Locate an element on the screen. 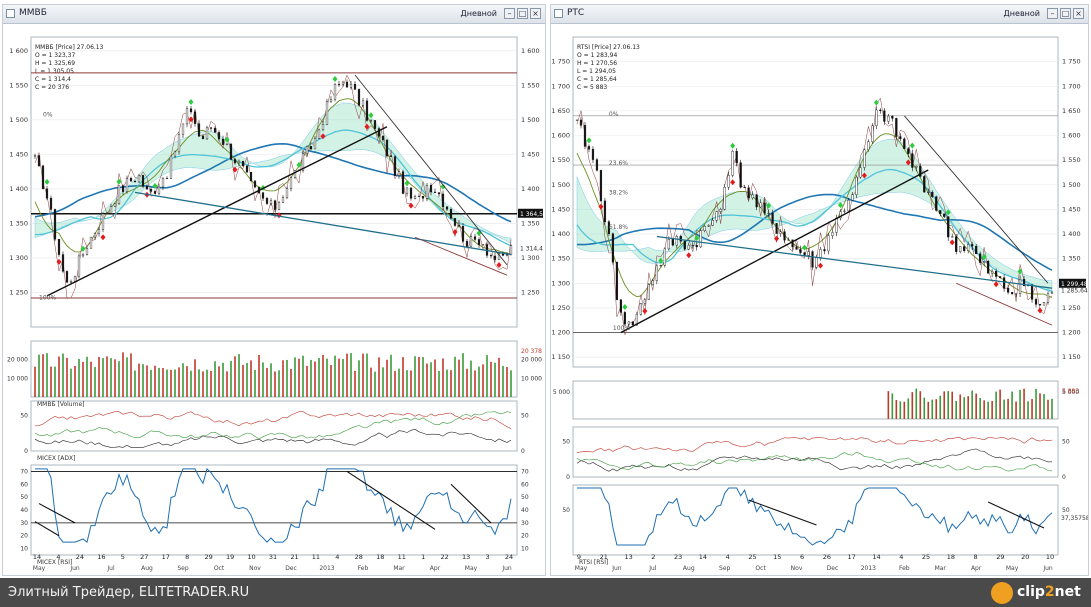  x-tick-label: 21 is located at coordinates (294, 557).